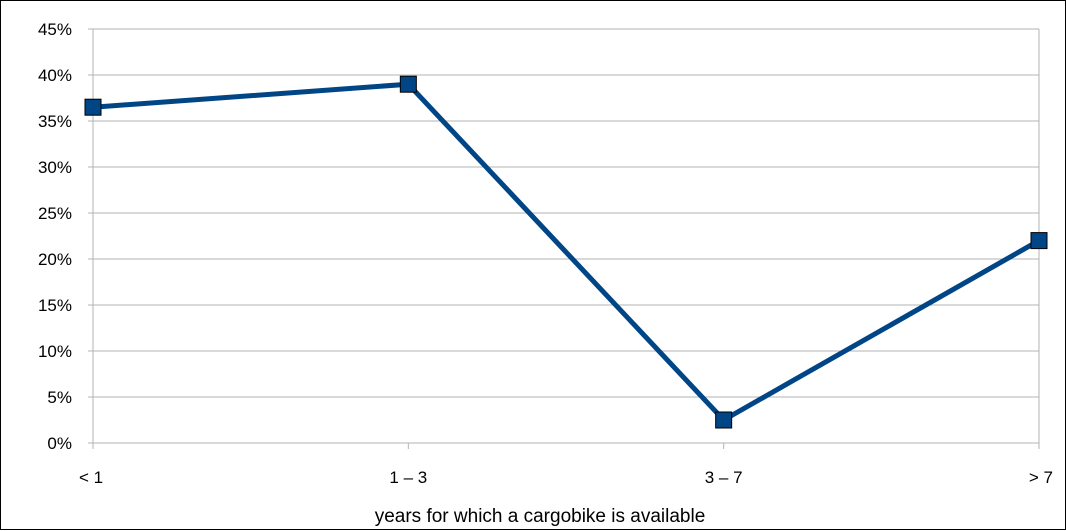 The width and height of the screenshot is (1066, 531). What do you see at coordinates (55, 75) in the screenshot?
I see `y-tick-label: 40%` at bounding box center [55, 75].